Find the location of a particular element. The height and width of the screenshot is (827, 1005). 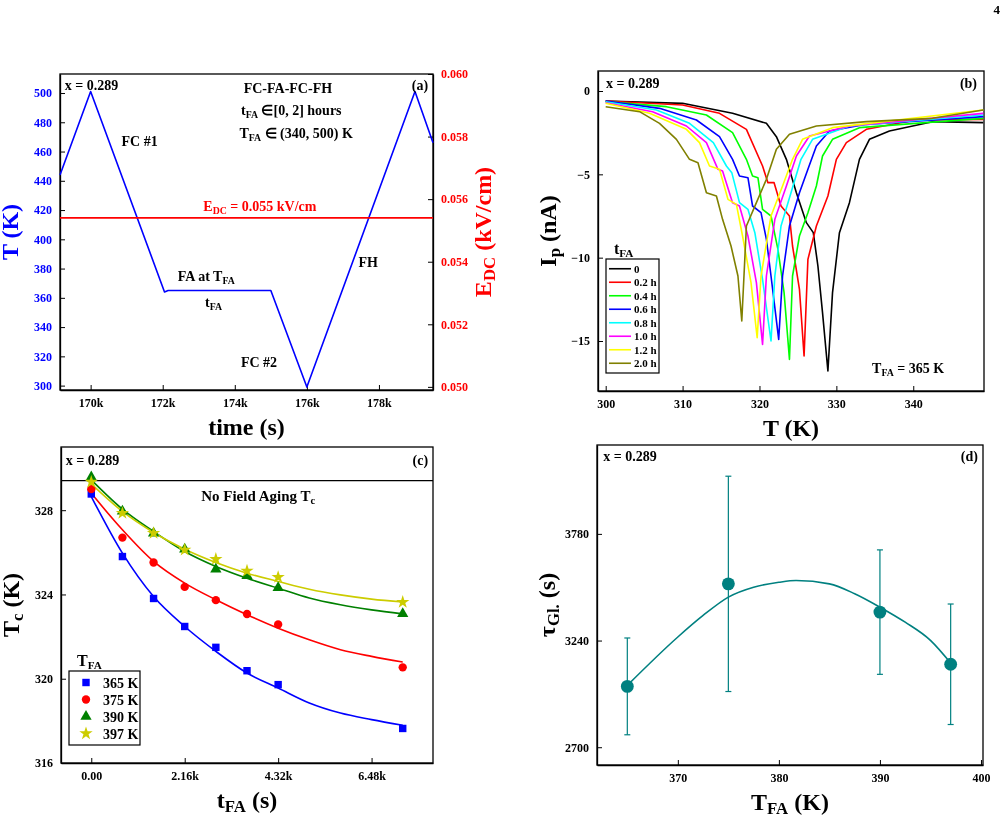

legend-label: 2.0 h is located at coordinates (645, 363).